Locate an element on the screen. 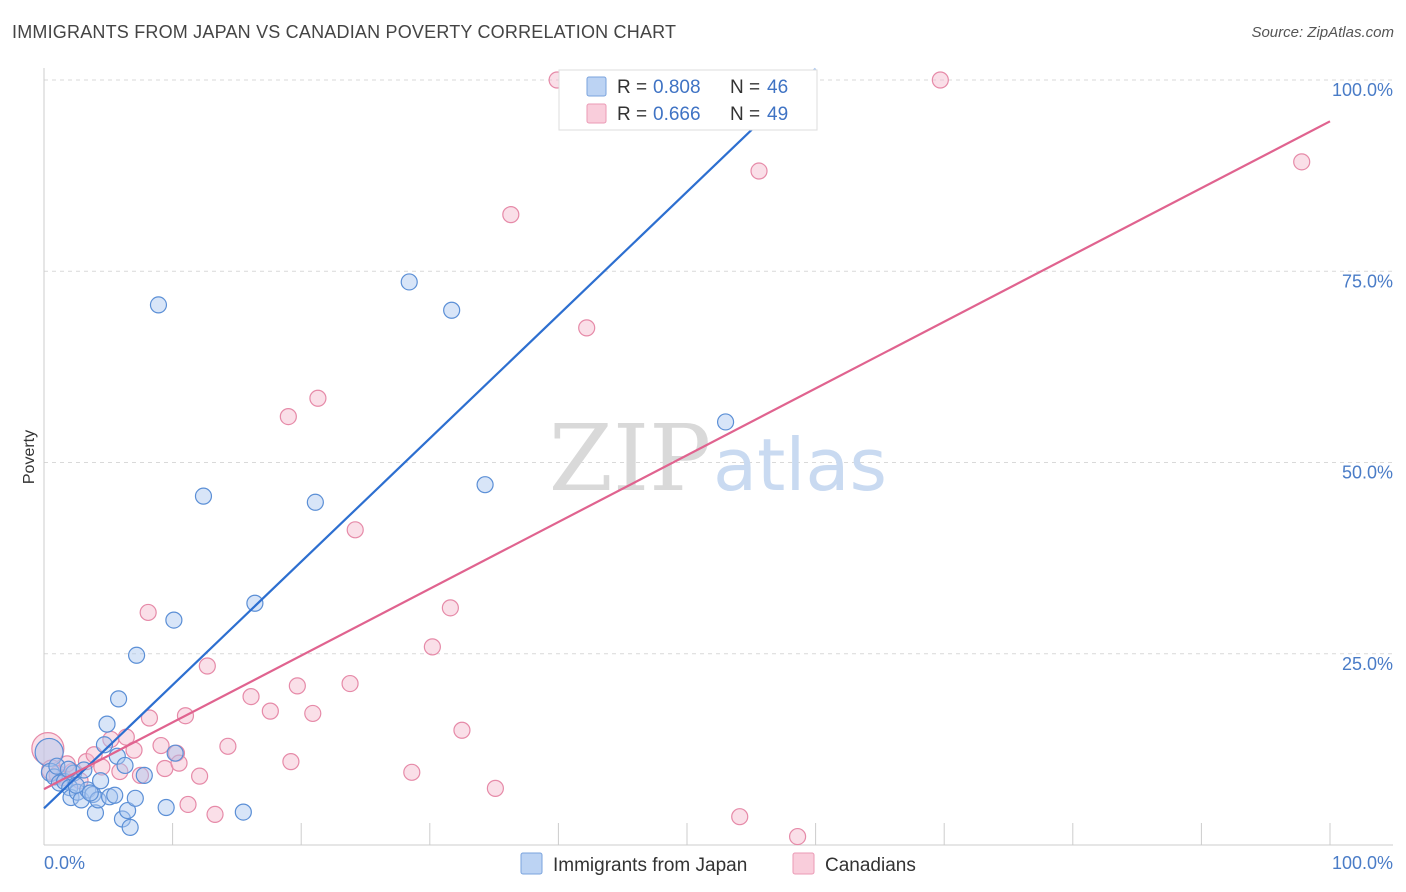 The width and height of the screenshot is (1406, 892). legend-canada-r-label: R = is located at coordinates (632, 114).